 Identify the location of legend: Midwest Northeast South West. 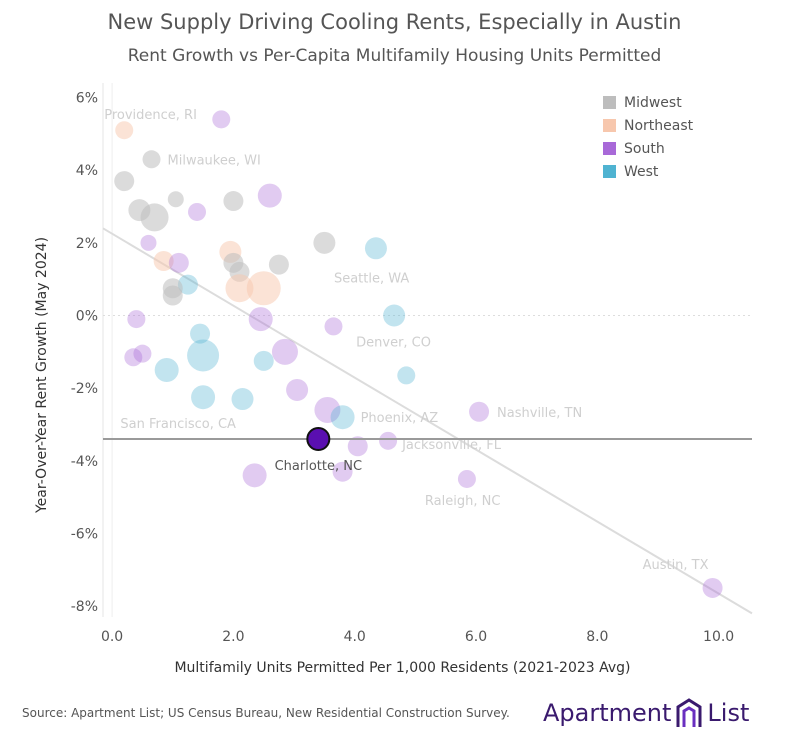
(648, 137).